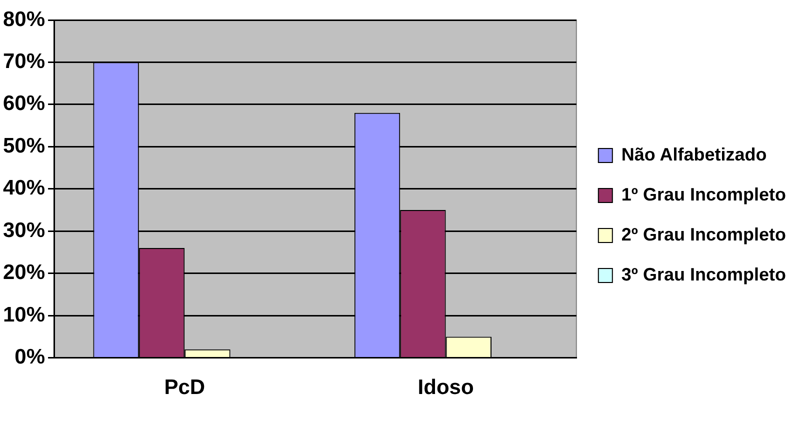 The width and height of the screenshot is (806, 421). What do you see at coordinates (694, 154) in the screenshot?
I see `legend-label: Não Alfabetizado` at bounding box center [694, 154].